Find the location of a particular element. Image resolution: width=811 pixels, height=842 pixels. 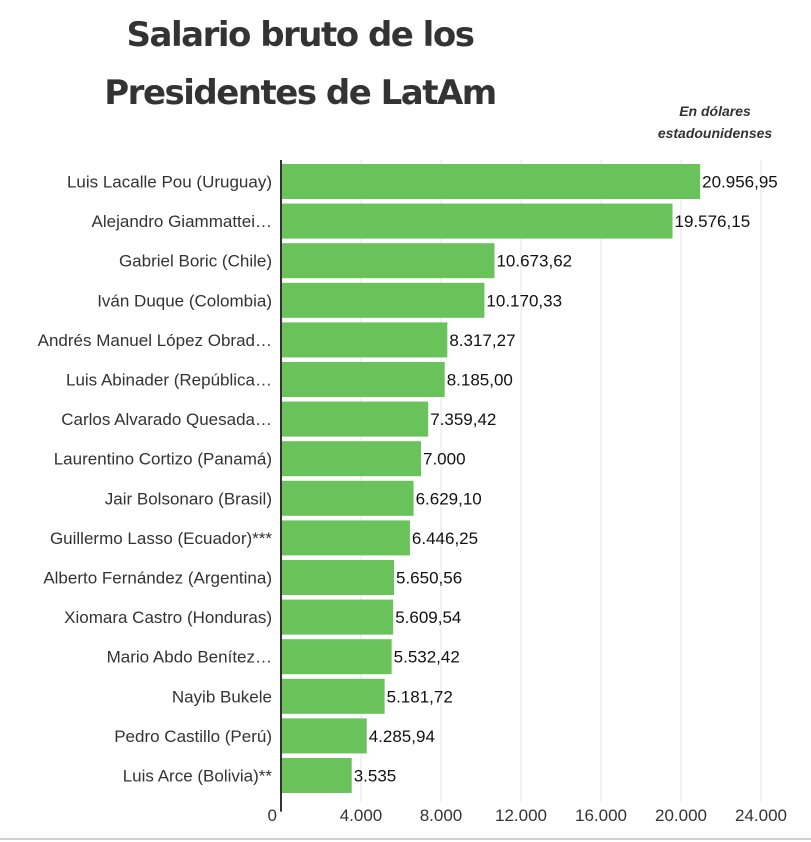

x-tick-label: 12.000 is located at coordinates (521, 815).